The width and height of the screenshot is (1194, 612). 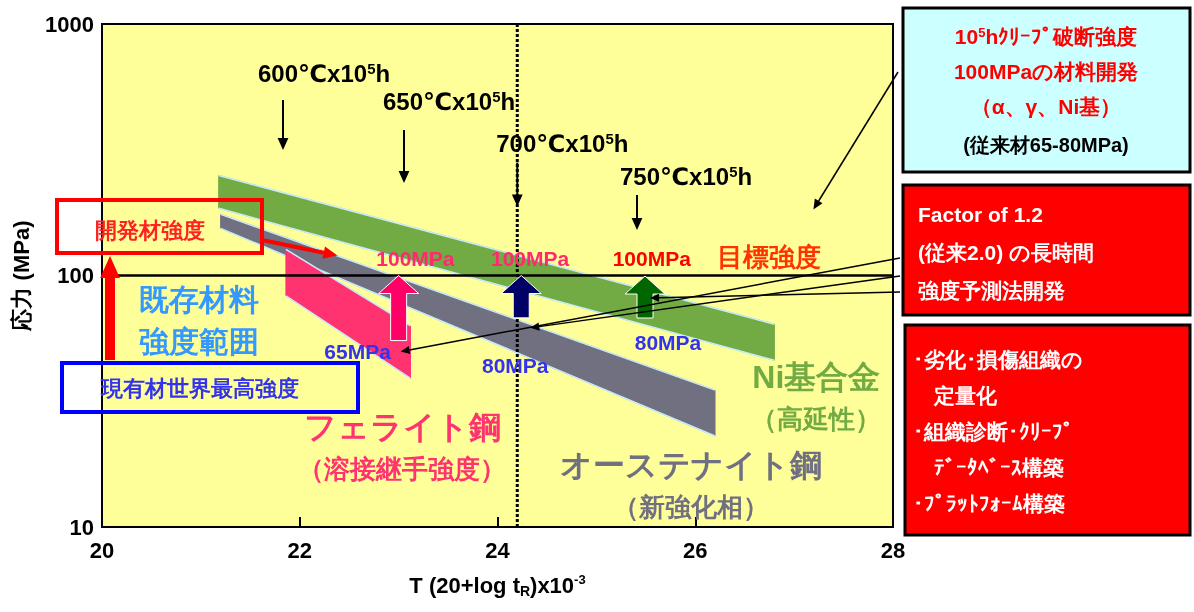 I want to click on x-tick-label: 20, so click(x=102, y=550).